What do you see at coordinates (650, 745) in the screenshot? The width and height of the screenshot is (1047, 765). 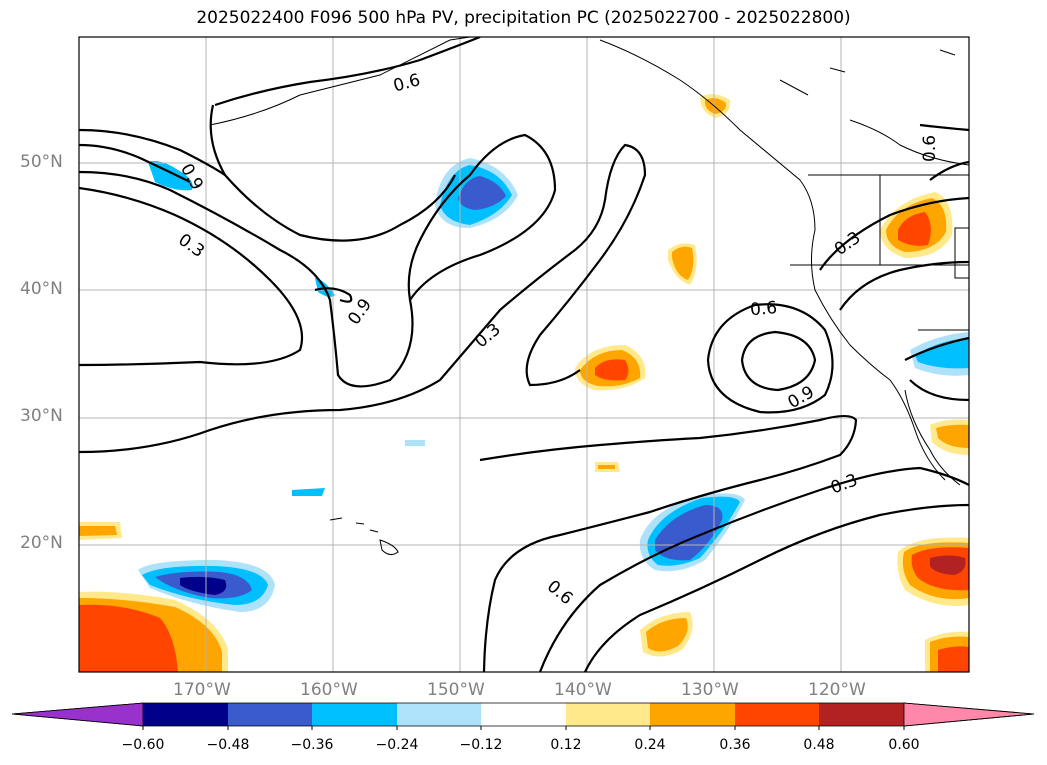 I see `colorbar-tick: 0.24` at bounding box center [650, 745].